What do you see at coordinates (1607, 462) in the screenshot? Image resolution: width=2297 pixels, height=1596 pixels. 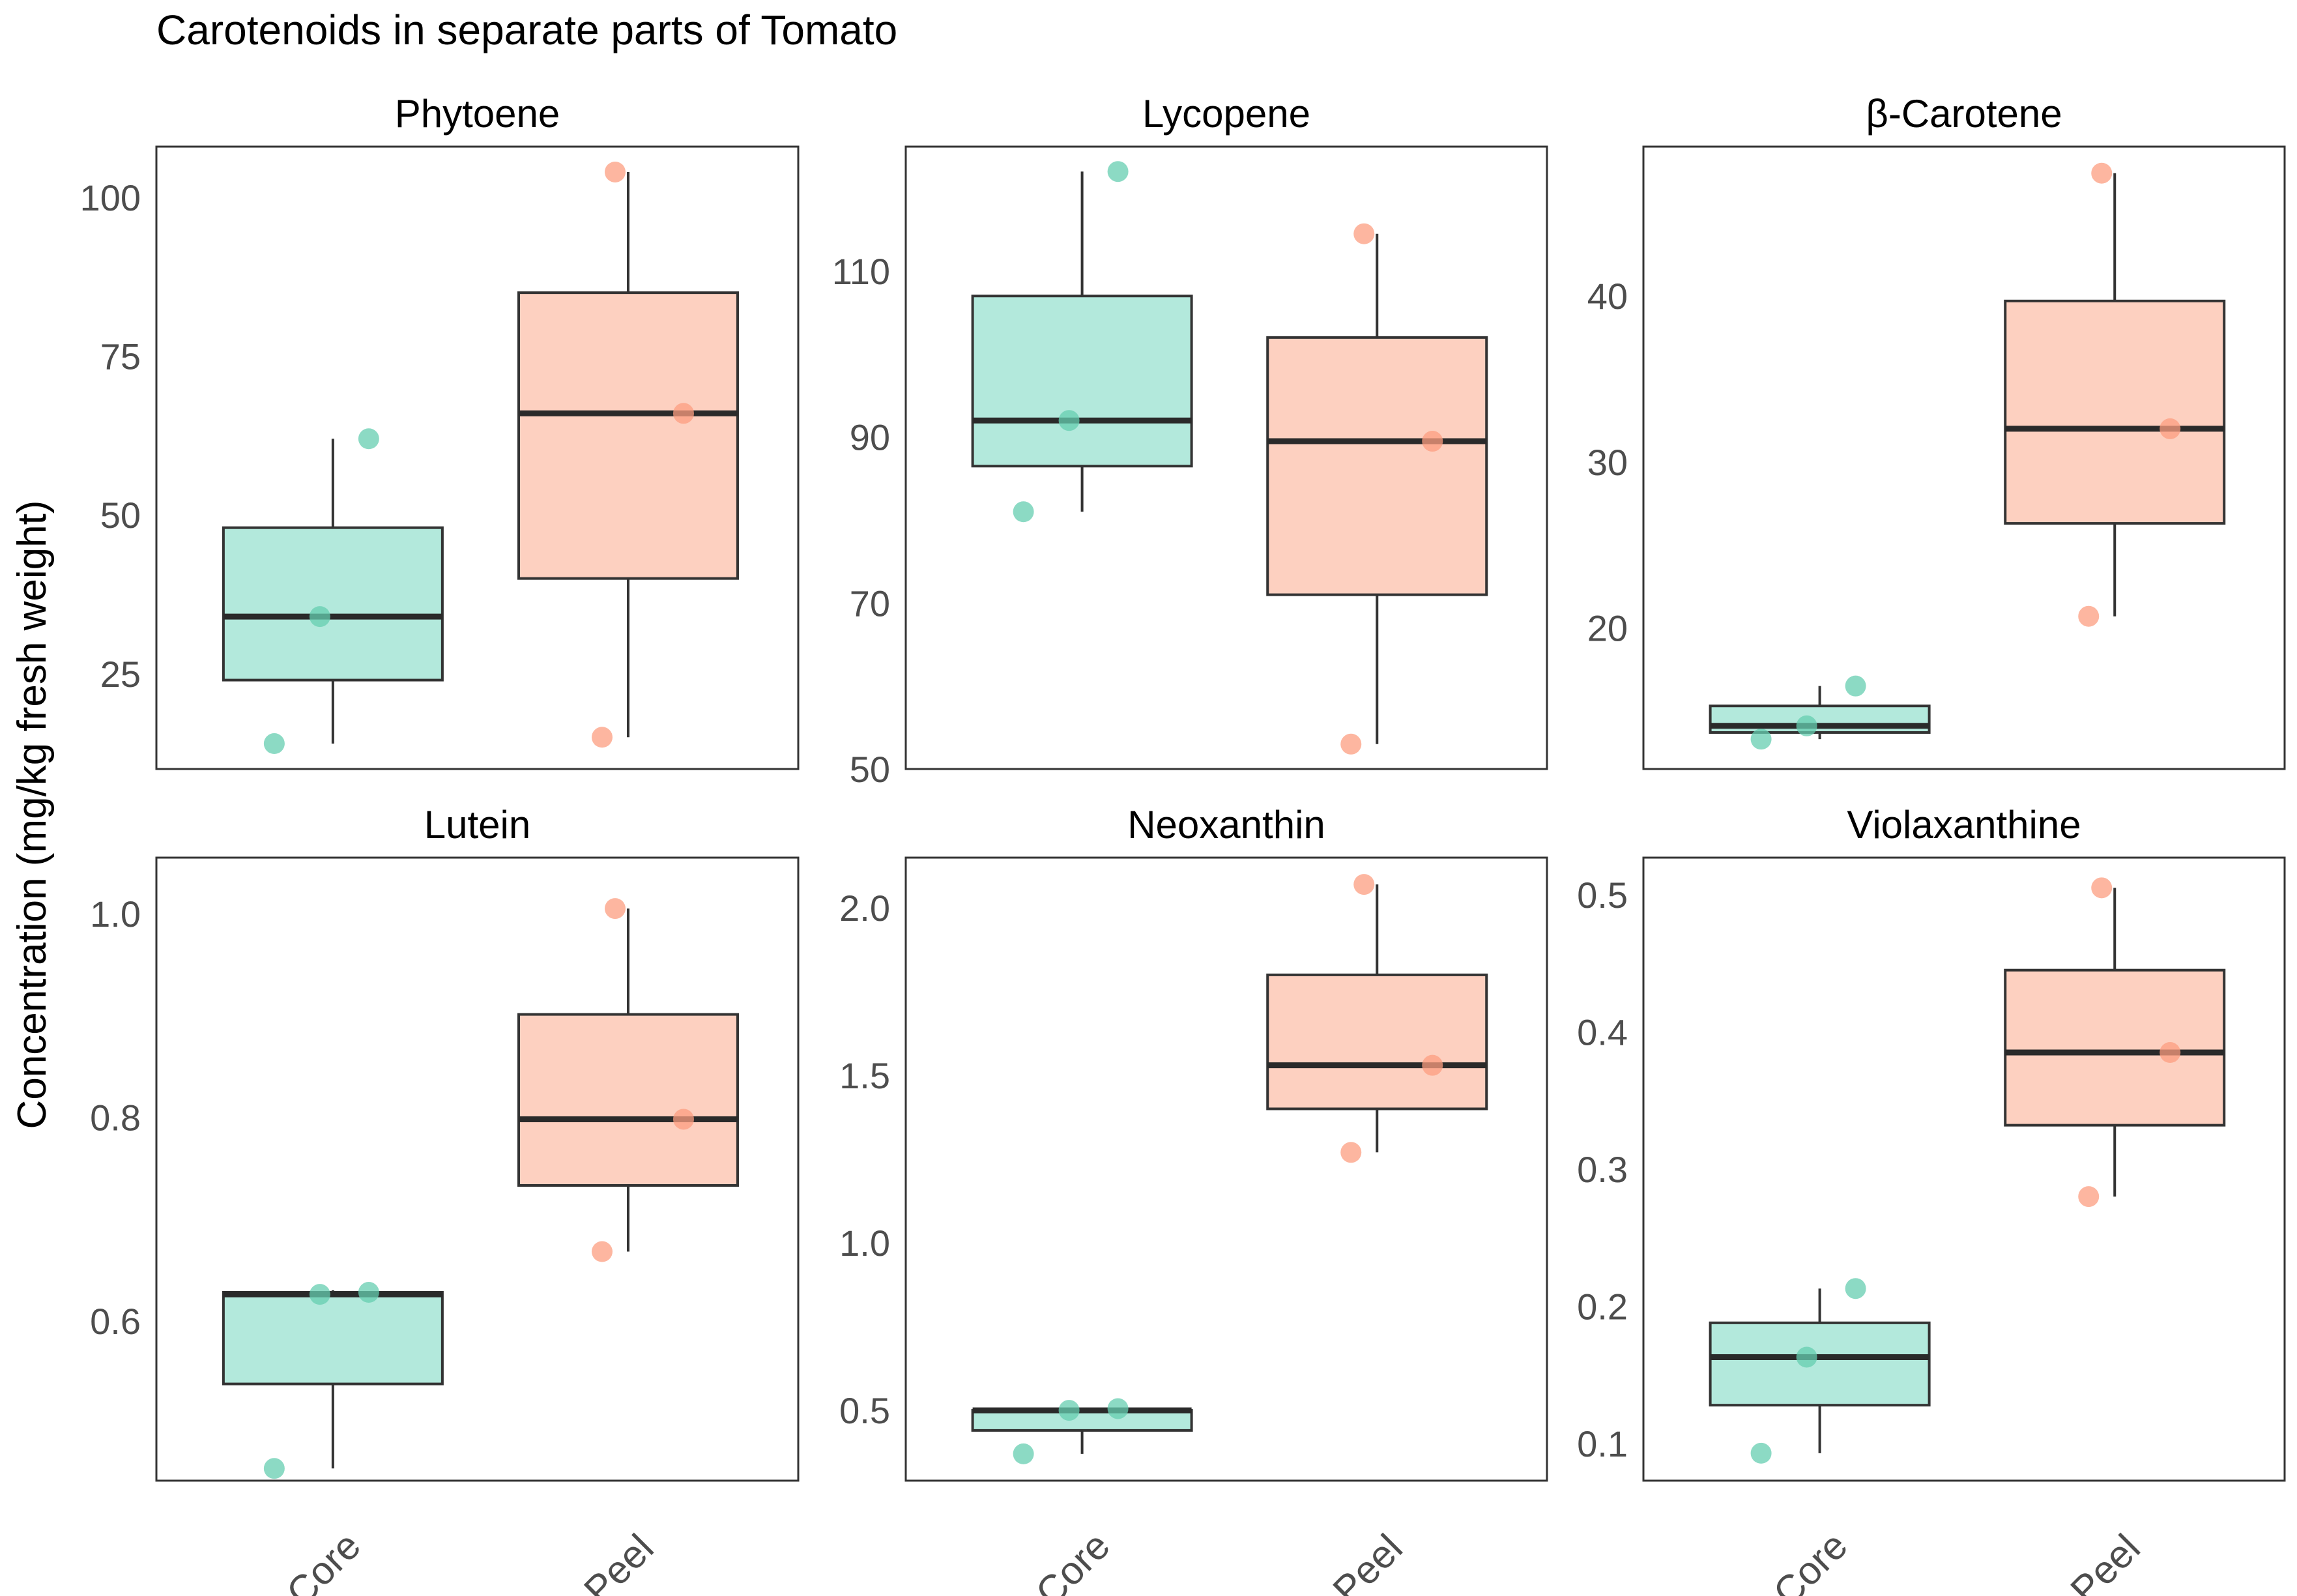 I see `y-tick-label: 30` at bounding box center [1607, 462].